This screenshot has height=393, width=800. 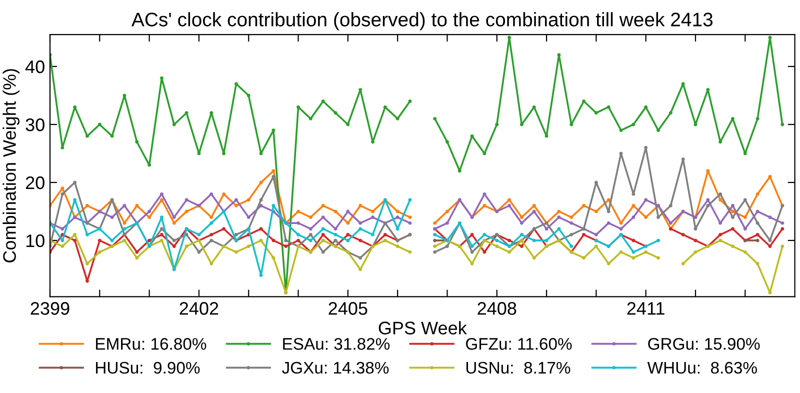 What do you see at coordinates (519, 344) in the screenshot?
I see `legend-label: GFZu: 11.60%` at bounding box center [519, 344].